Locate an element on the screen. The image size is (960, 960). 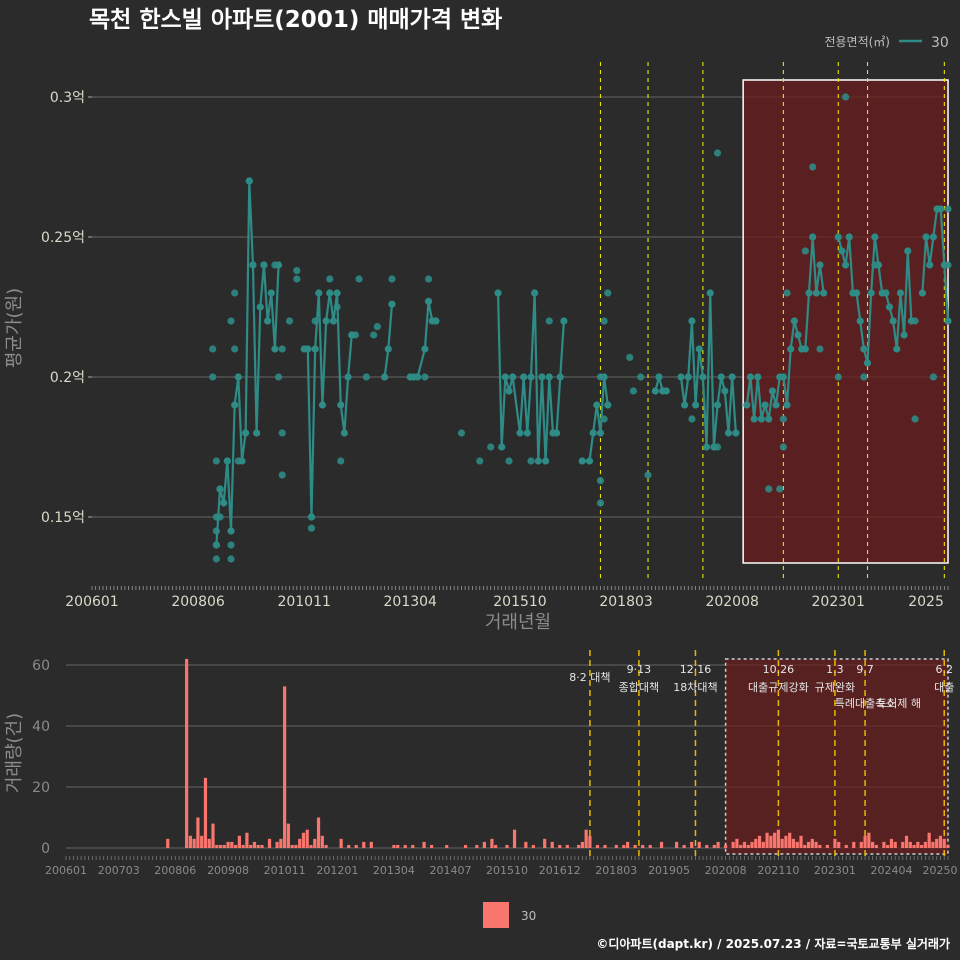
volume-x-tick-label: 20250 is located at coordinates (940, 870).